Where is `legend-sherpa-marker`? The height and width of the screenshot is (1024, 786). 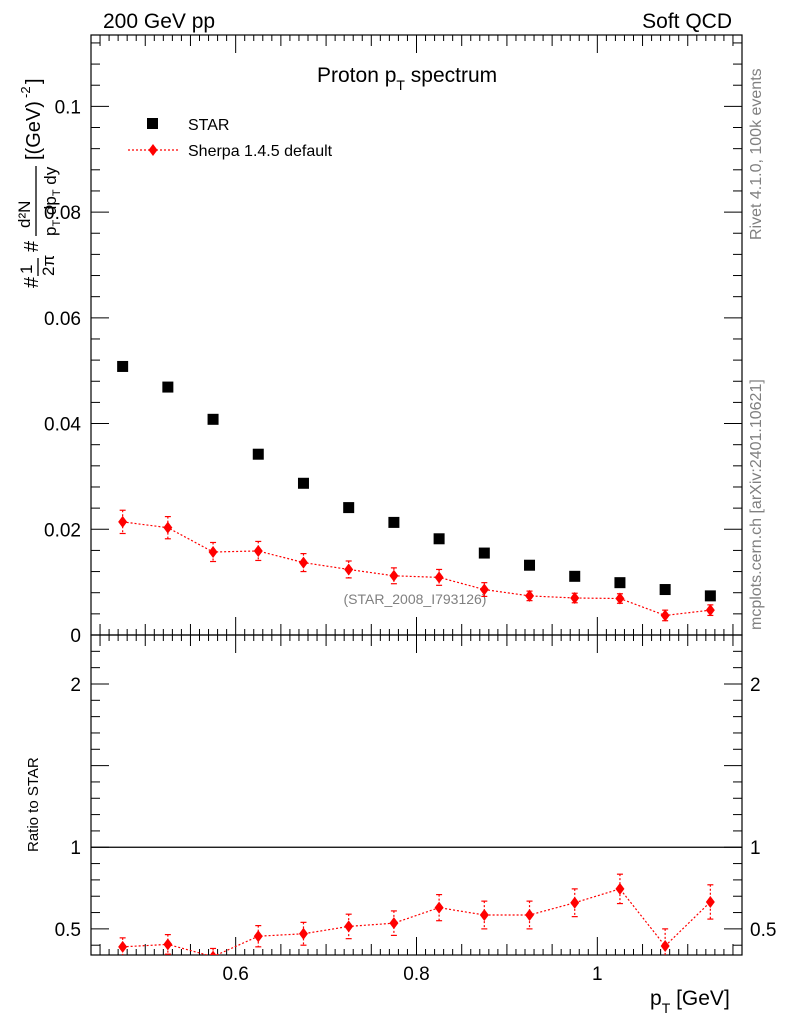
legend-sherpa-marker is located at coordinates (153, 150).